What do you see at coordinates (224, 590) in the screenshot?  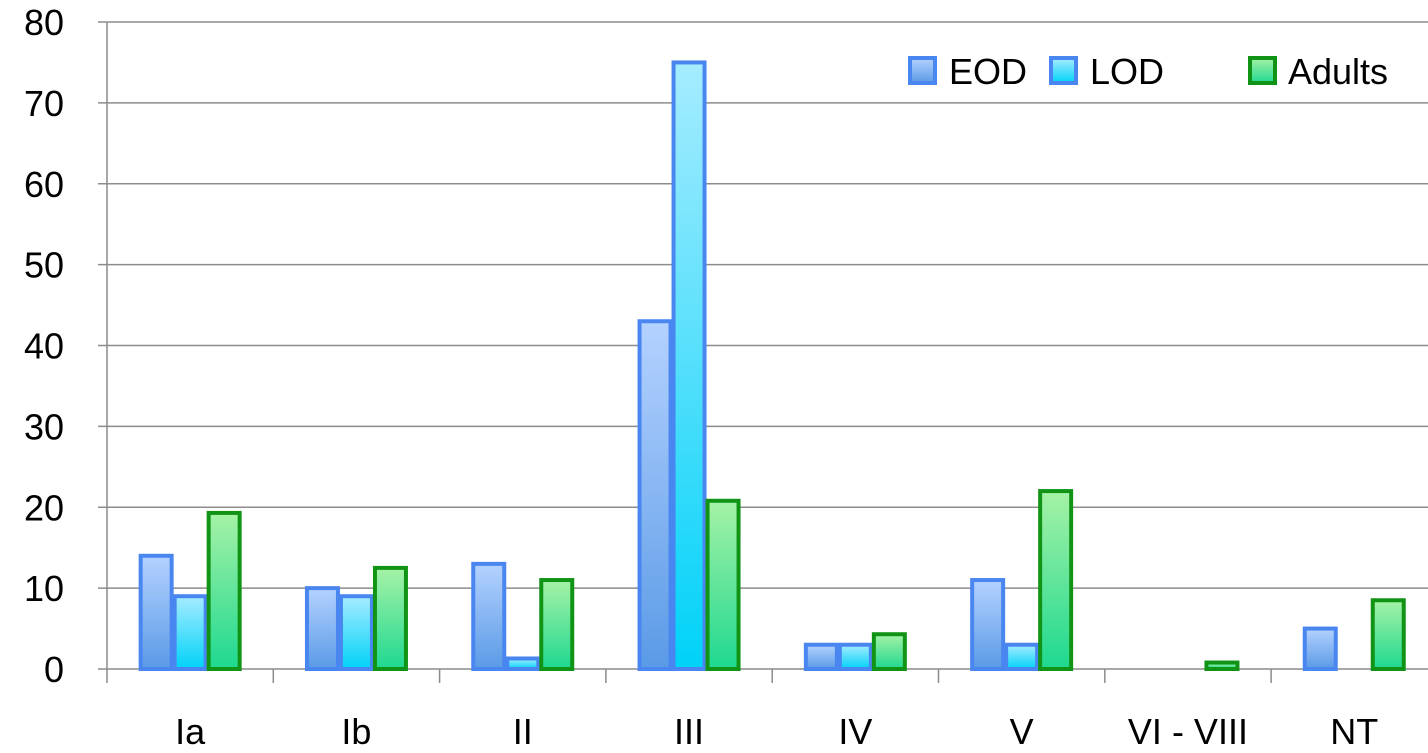 I see `bar-adults-ia` at bounding box center [224, 590].